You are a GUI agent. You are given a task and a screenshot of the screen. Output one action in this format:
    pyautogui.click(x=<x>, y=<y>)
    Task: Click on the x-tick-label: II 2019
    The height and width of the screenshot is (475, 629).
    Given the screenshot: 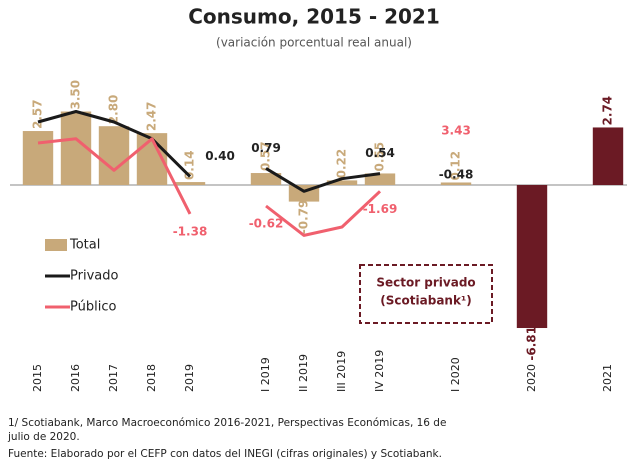 What is the action you would take?
    pyautogui.click(x=303, y=373)
    